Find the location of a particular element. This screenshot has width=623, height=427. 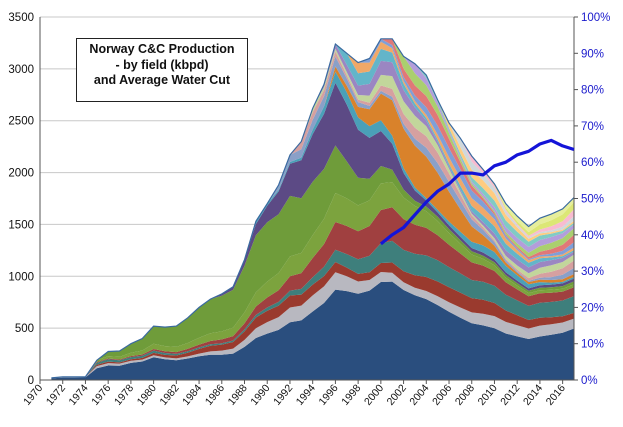

x-tick-2000: 2000 is located at coordinates (374, 395).